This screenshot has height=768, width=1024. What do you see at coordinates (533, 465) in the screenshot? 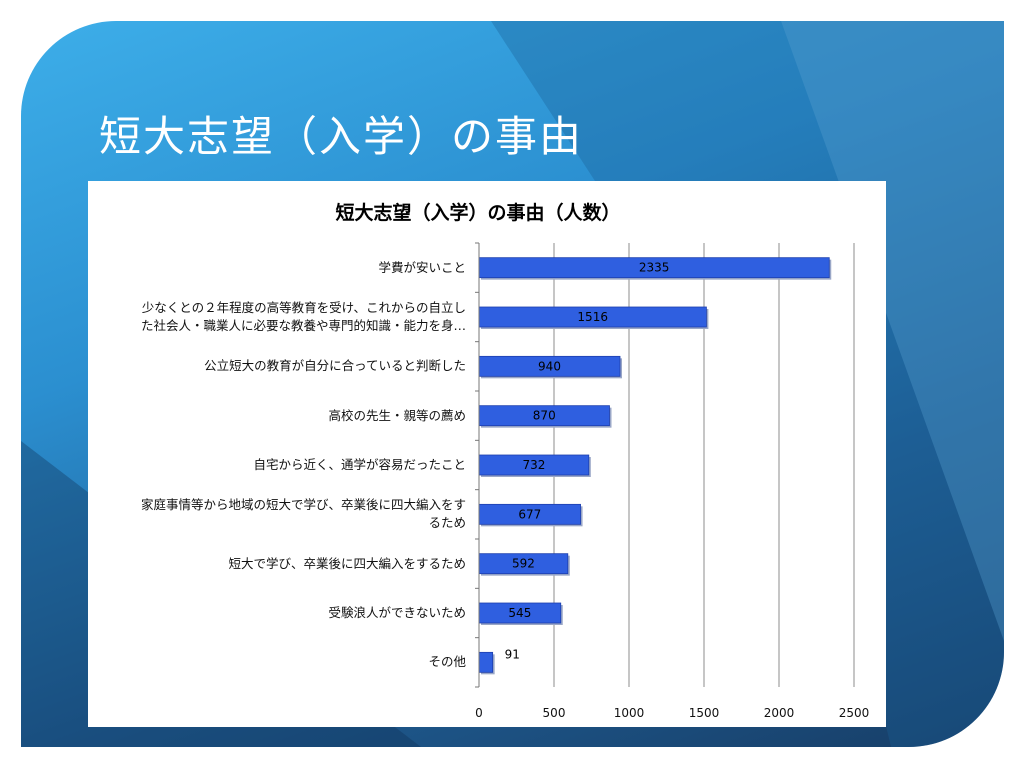
I see `data-label: 732` at bounding box center [533, 465].